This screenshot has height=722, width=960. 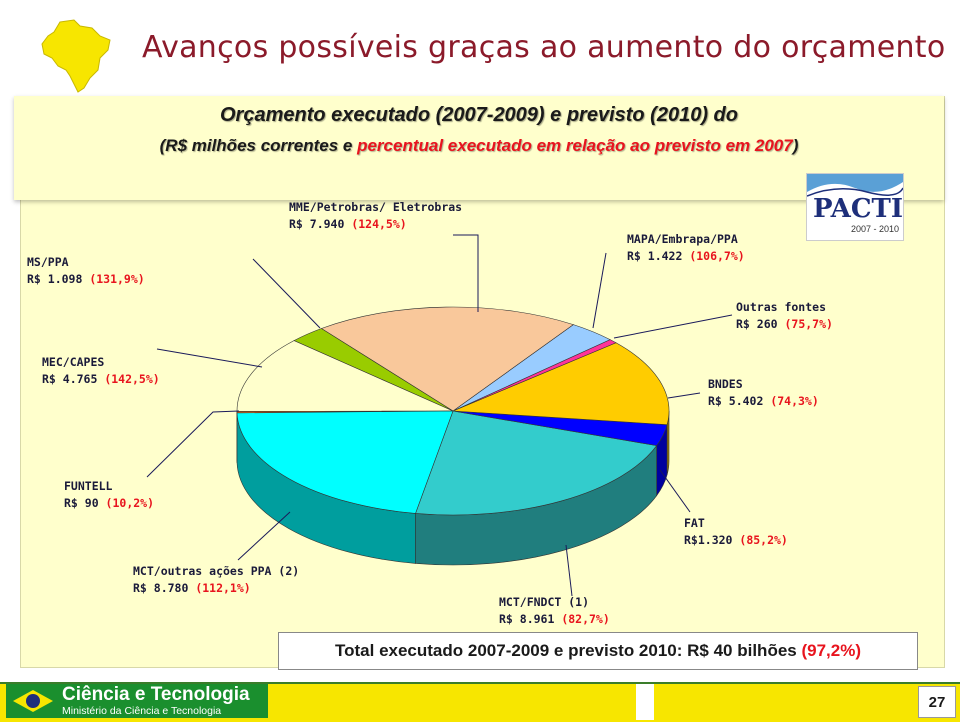 What do you see at coordinates (209, 358) in the screenshot?
I see `leader-line-mec-capes` at bounding box center [209, 358].